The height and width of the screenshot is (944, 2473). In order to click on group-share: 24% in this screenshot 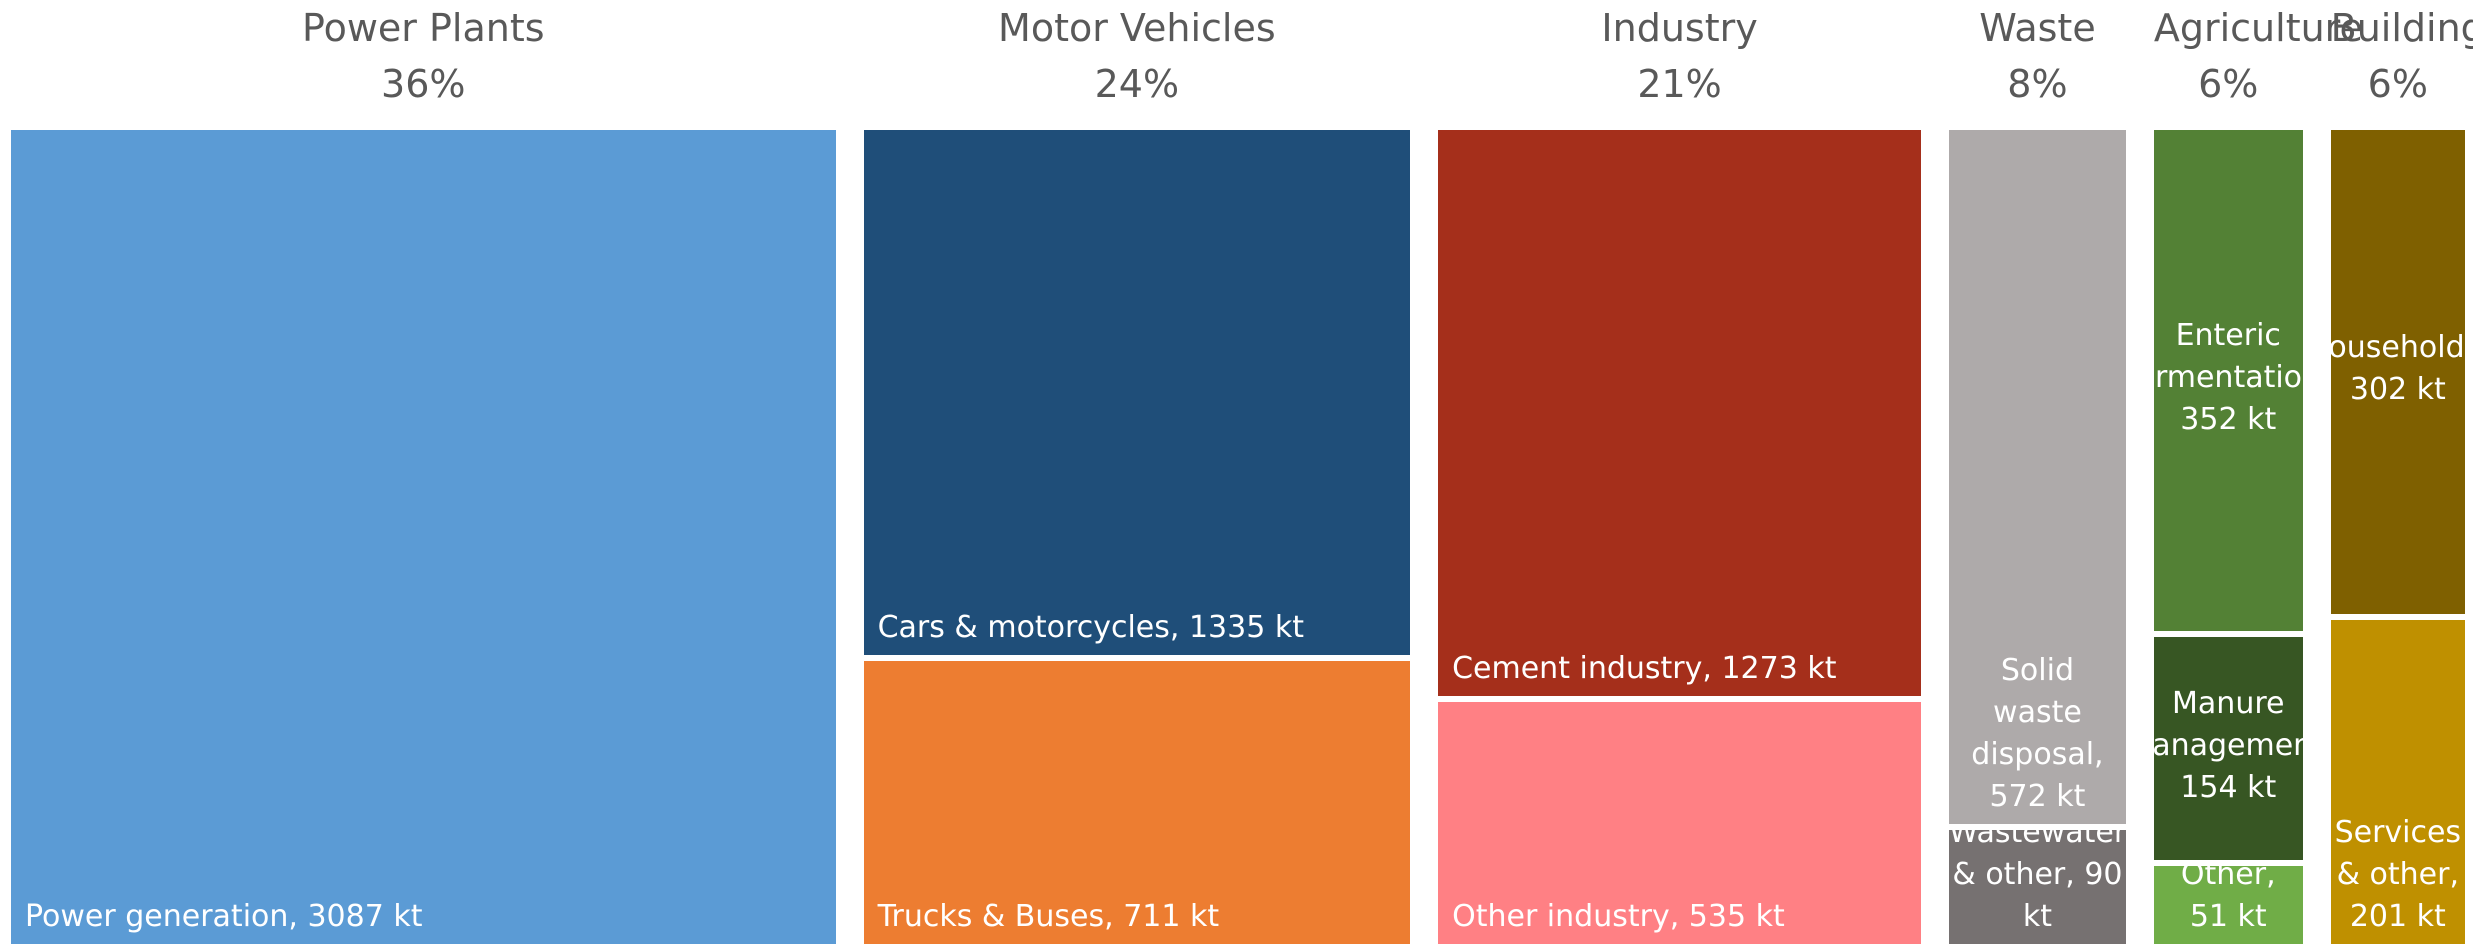, I will do `click(1137, 84)`.